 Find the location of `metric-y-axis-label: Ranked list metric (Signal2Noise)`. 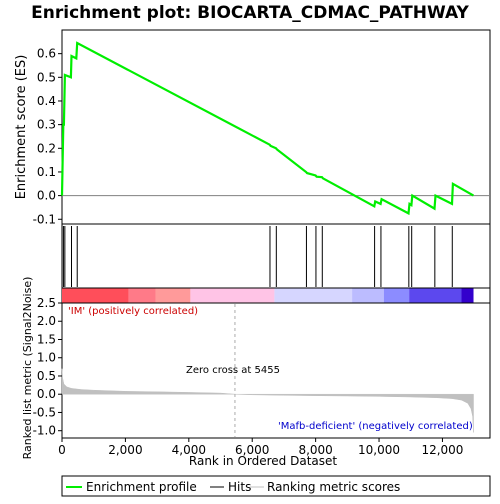

metric-y-axis-label: Ranked list metric (Signal2Noise) is located at coordinates (27, 368).